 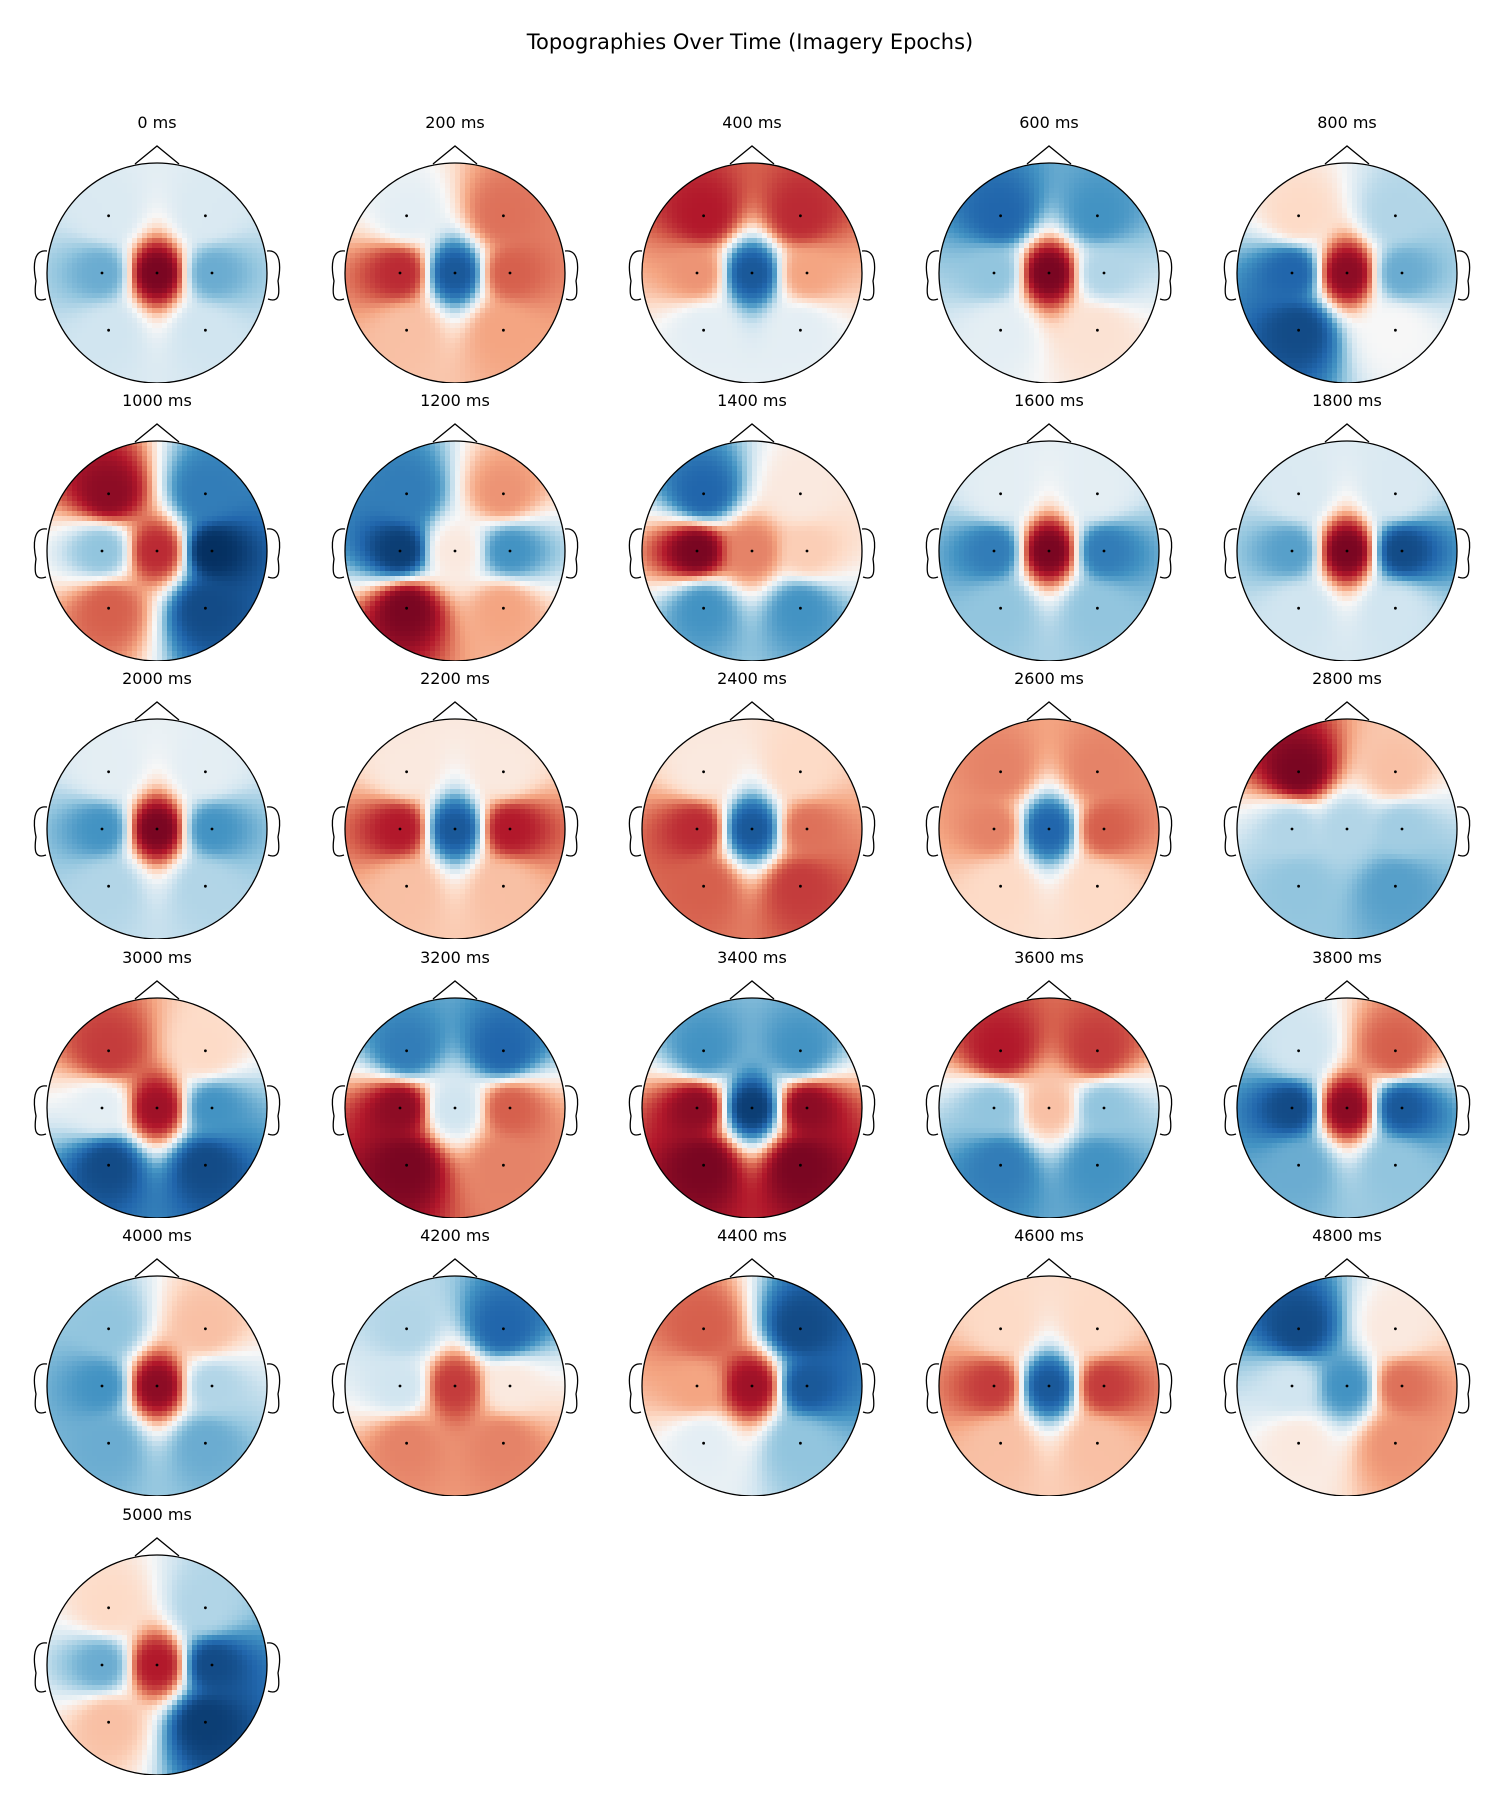 What do you see at coordinates (1347, 1083) in the screenshot?
I see `topomap-panel: 3800 ms` at bounding box center [1347, 1083].